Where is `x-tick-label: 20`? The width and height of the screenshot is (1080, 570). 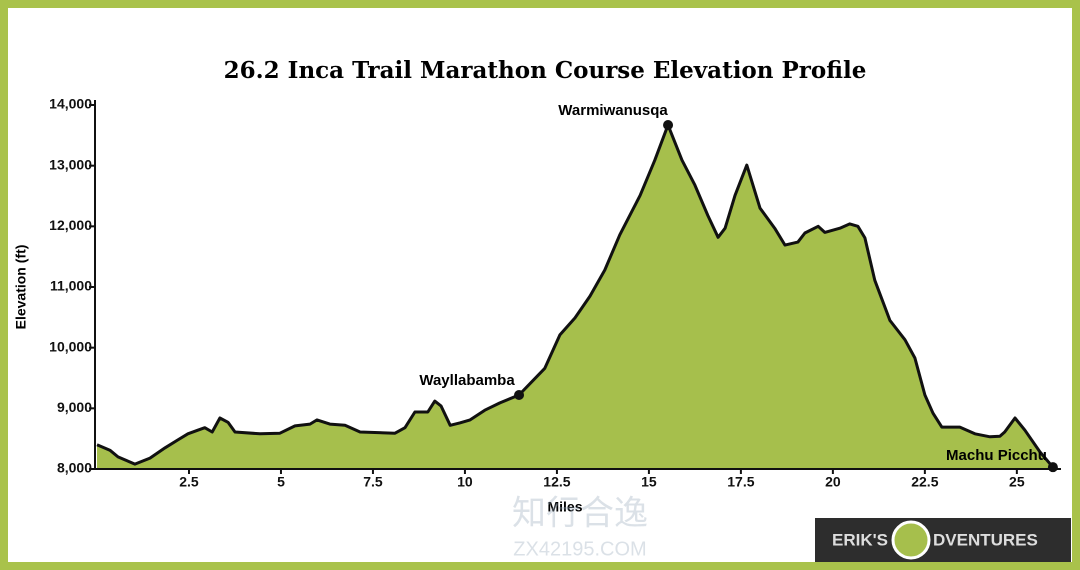
x-tick-label: 20 is located at coordinates (833, 482).